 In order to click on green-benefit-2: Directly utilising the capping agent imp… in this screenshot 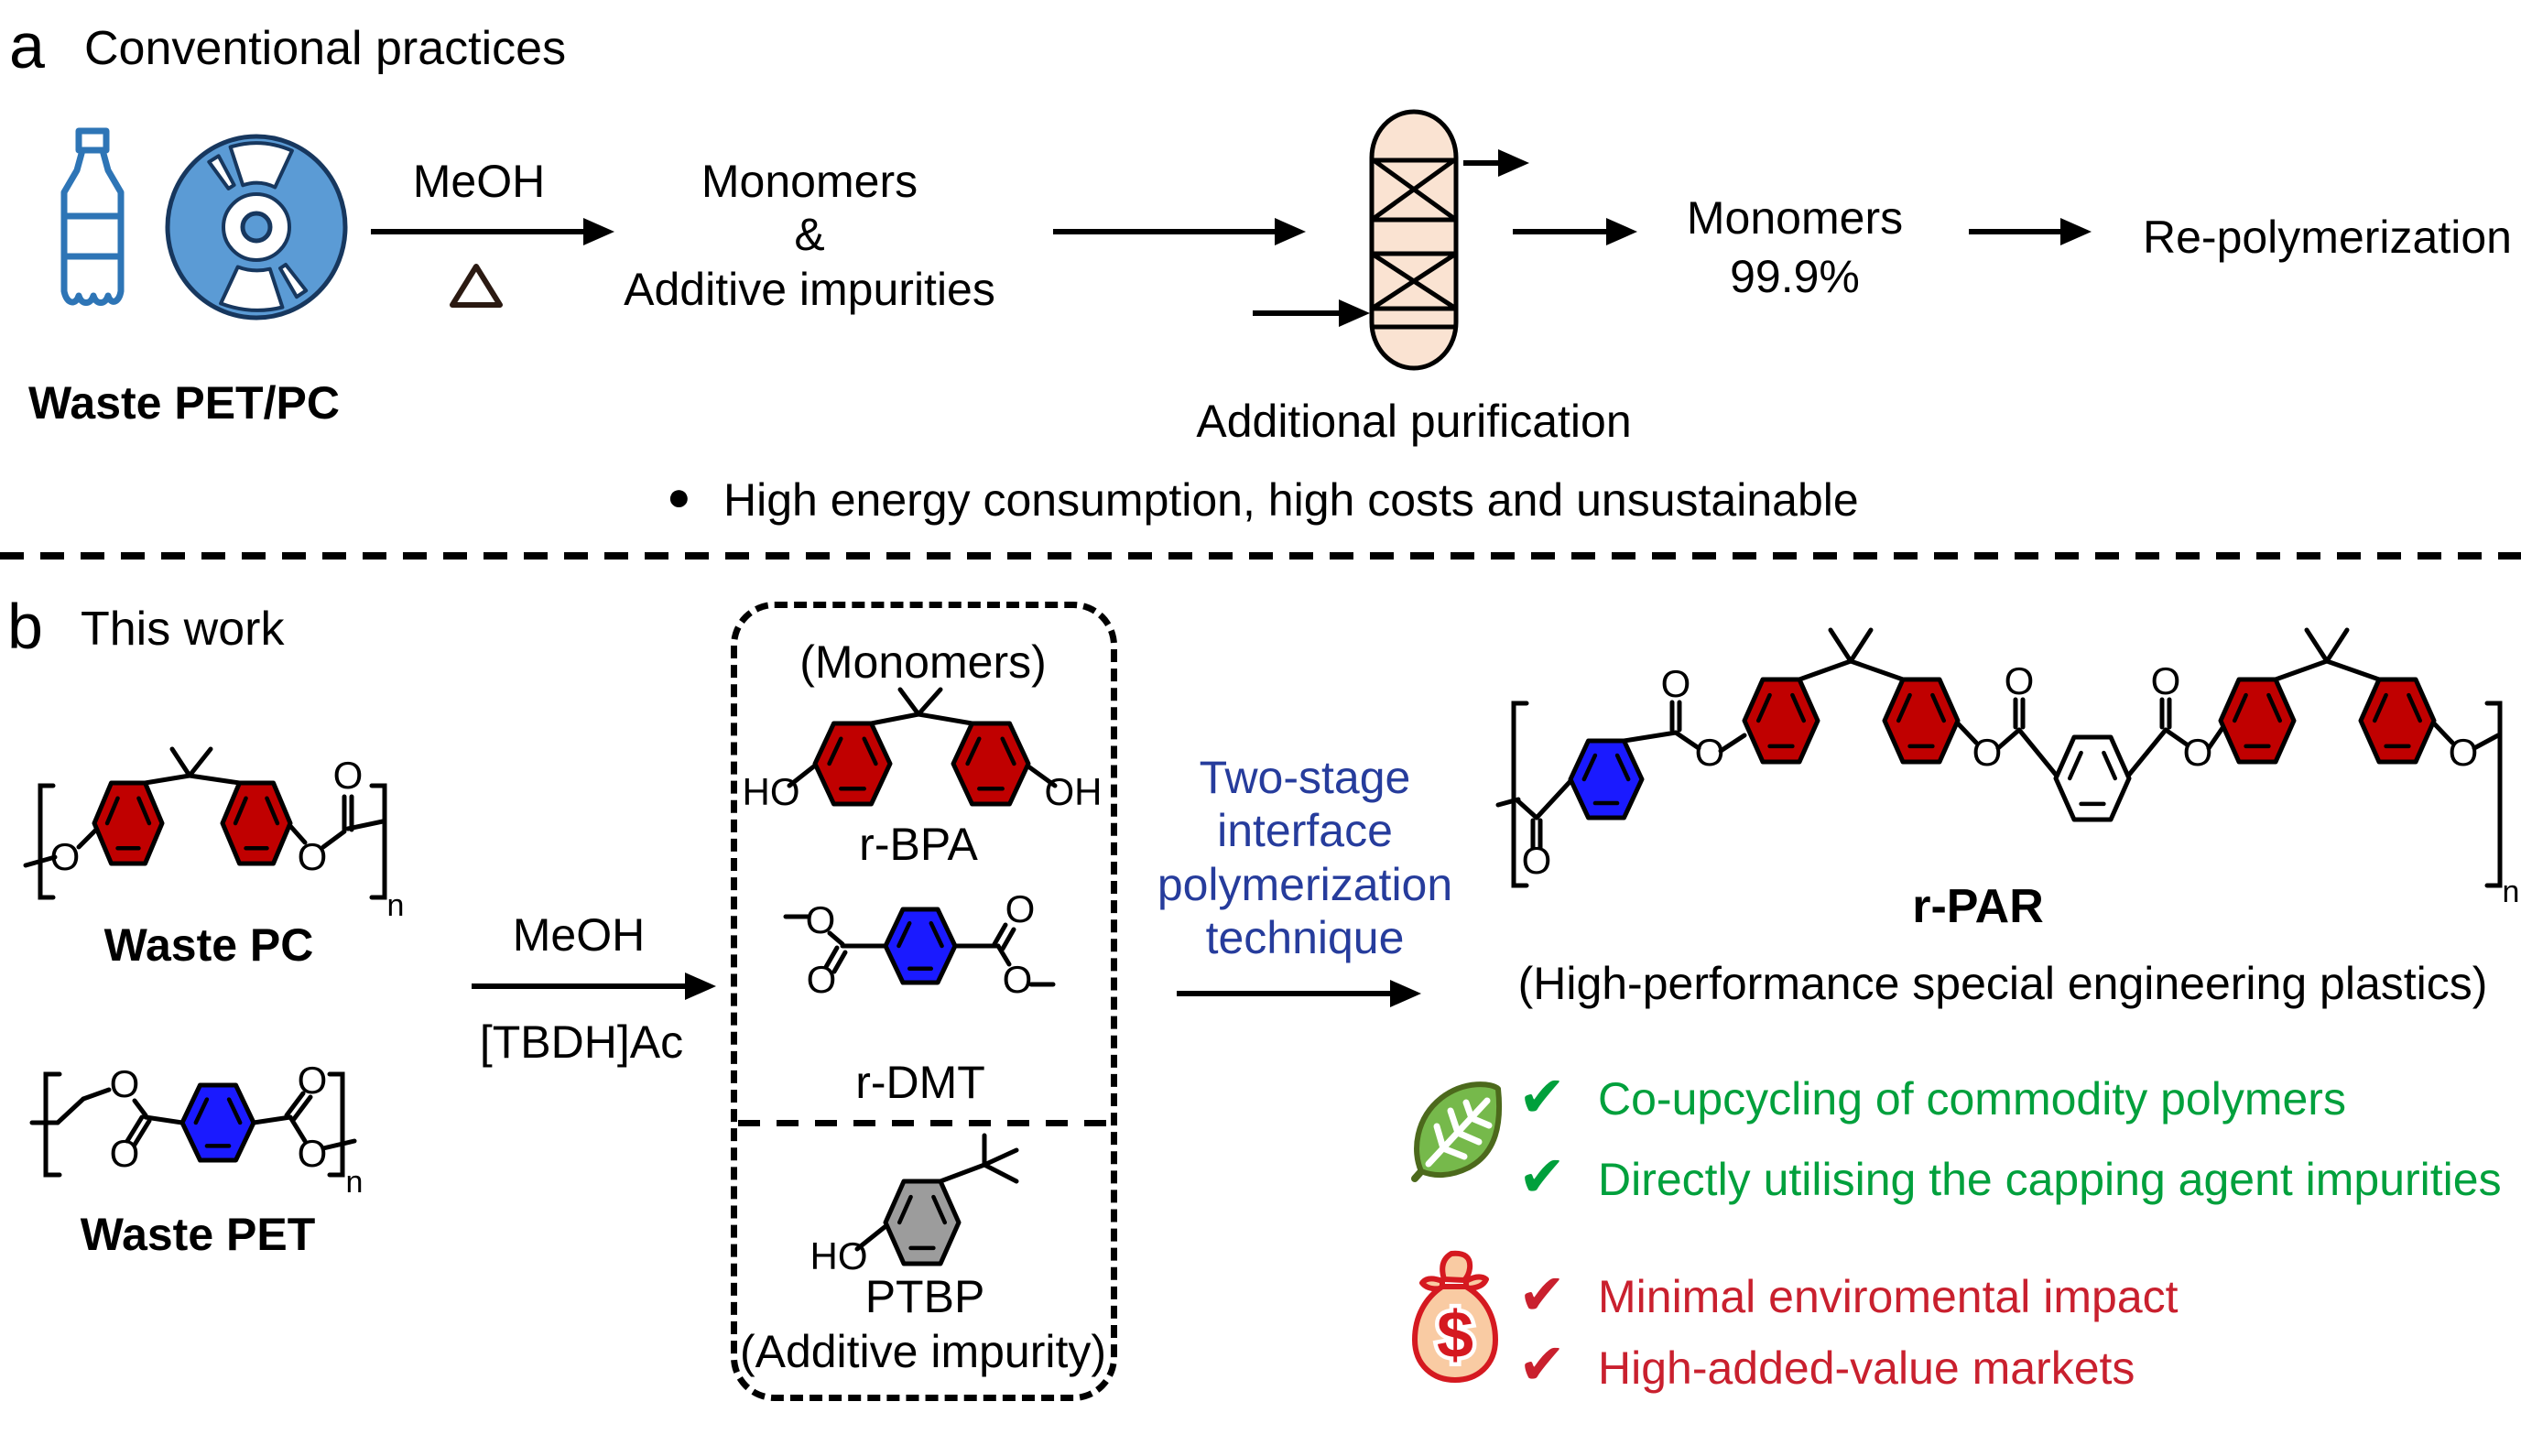, I will do `click(2050, 1179)`.